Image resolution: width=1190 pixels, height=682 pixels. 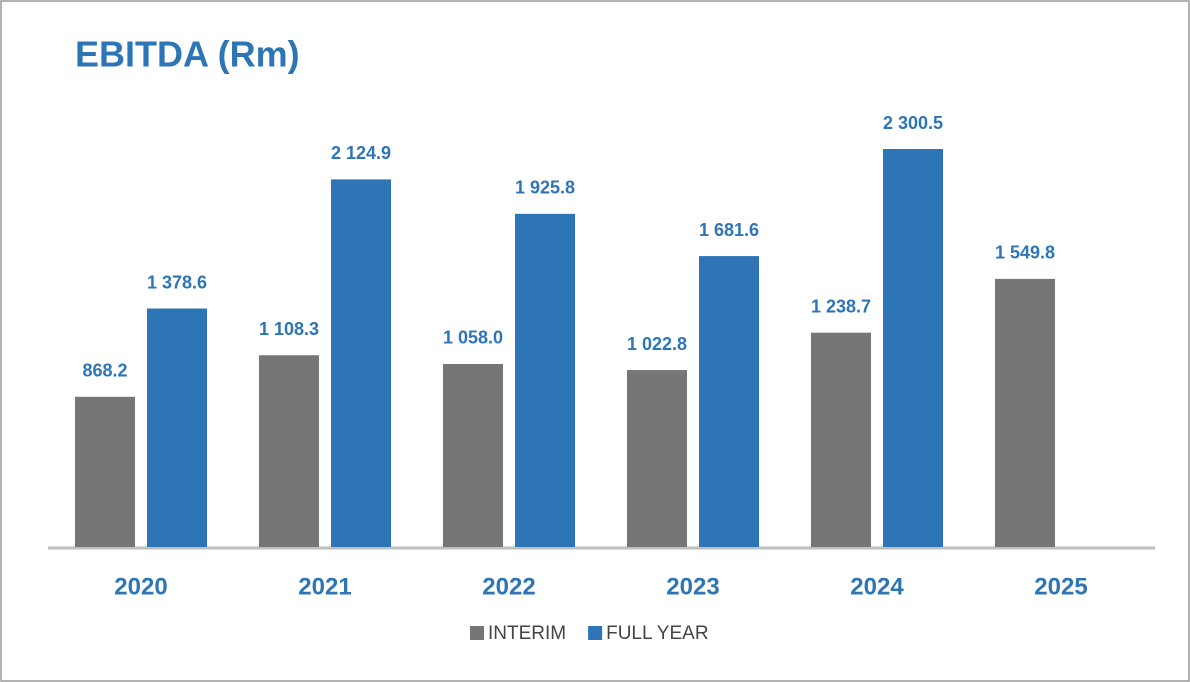 I want to click on value-label: 1 022.8, so click(x=657, y=344).